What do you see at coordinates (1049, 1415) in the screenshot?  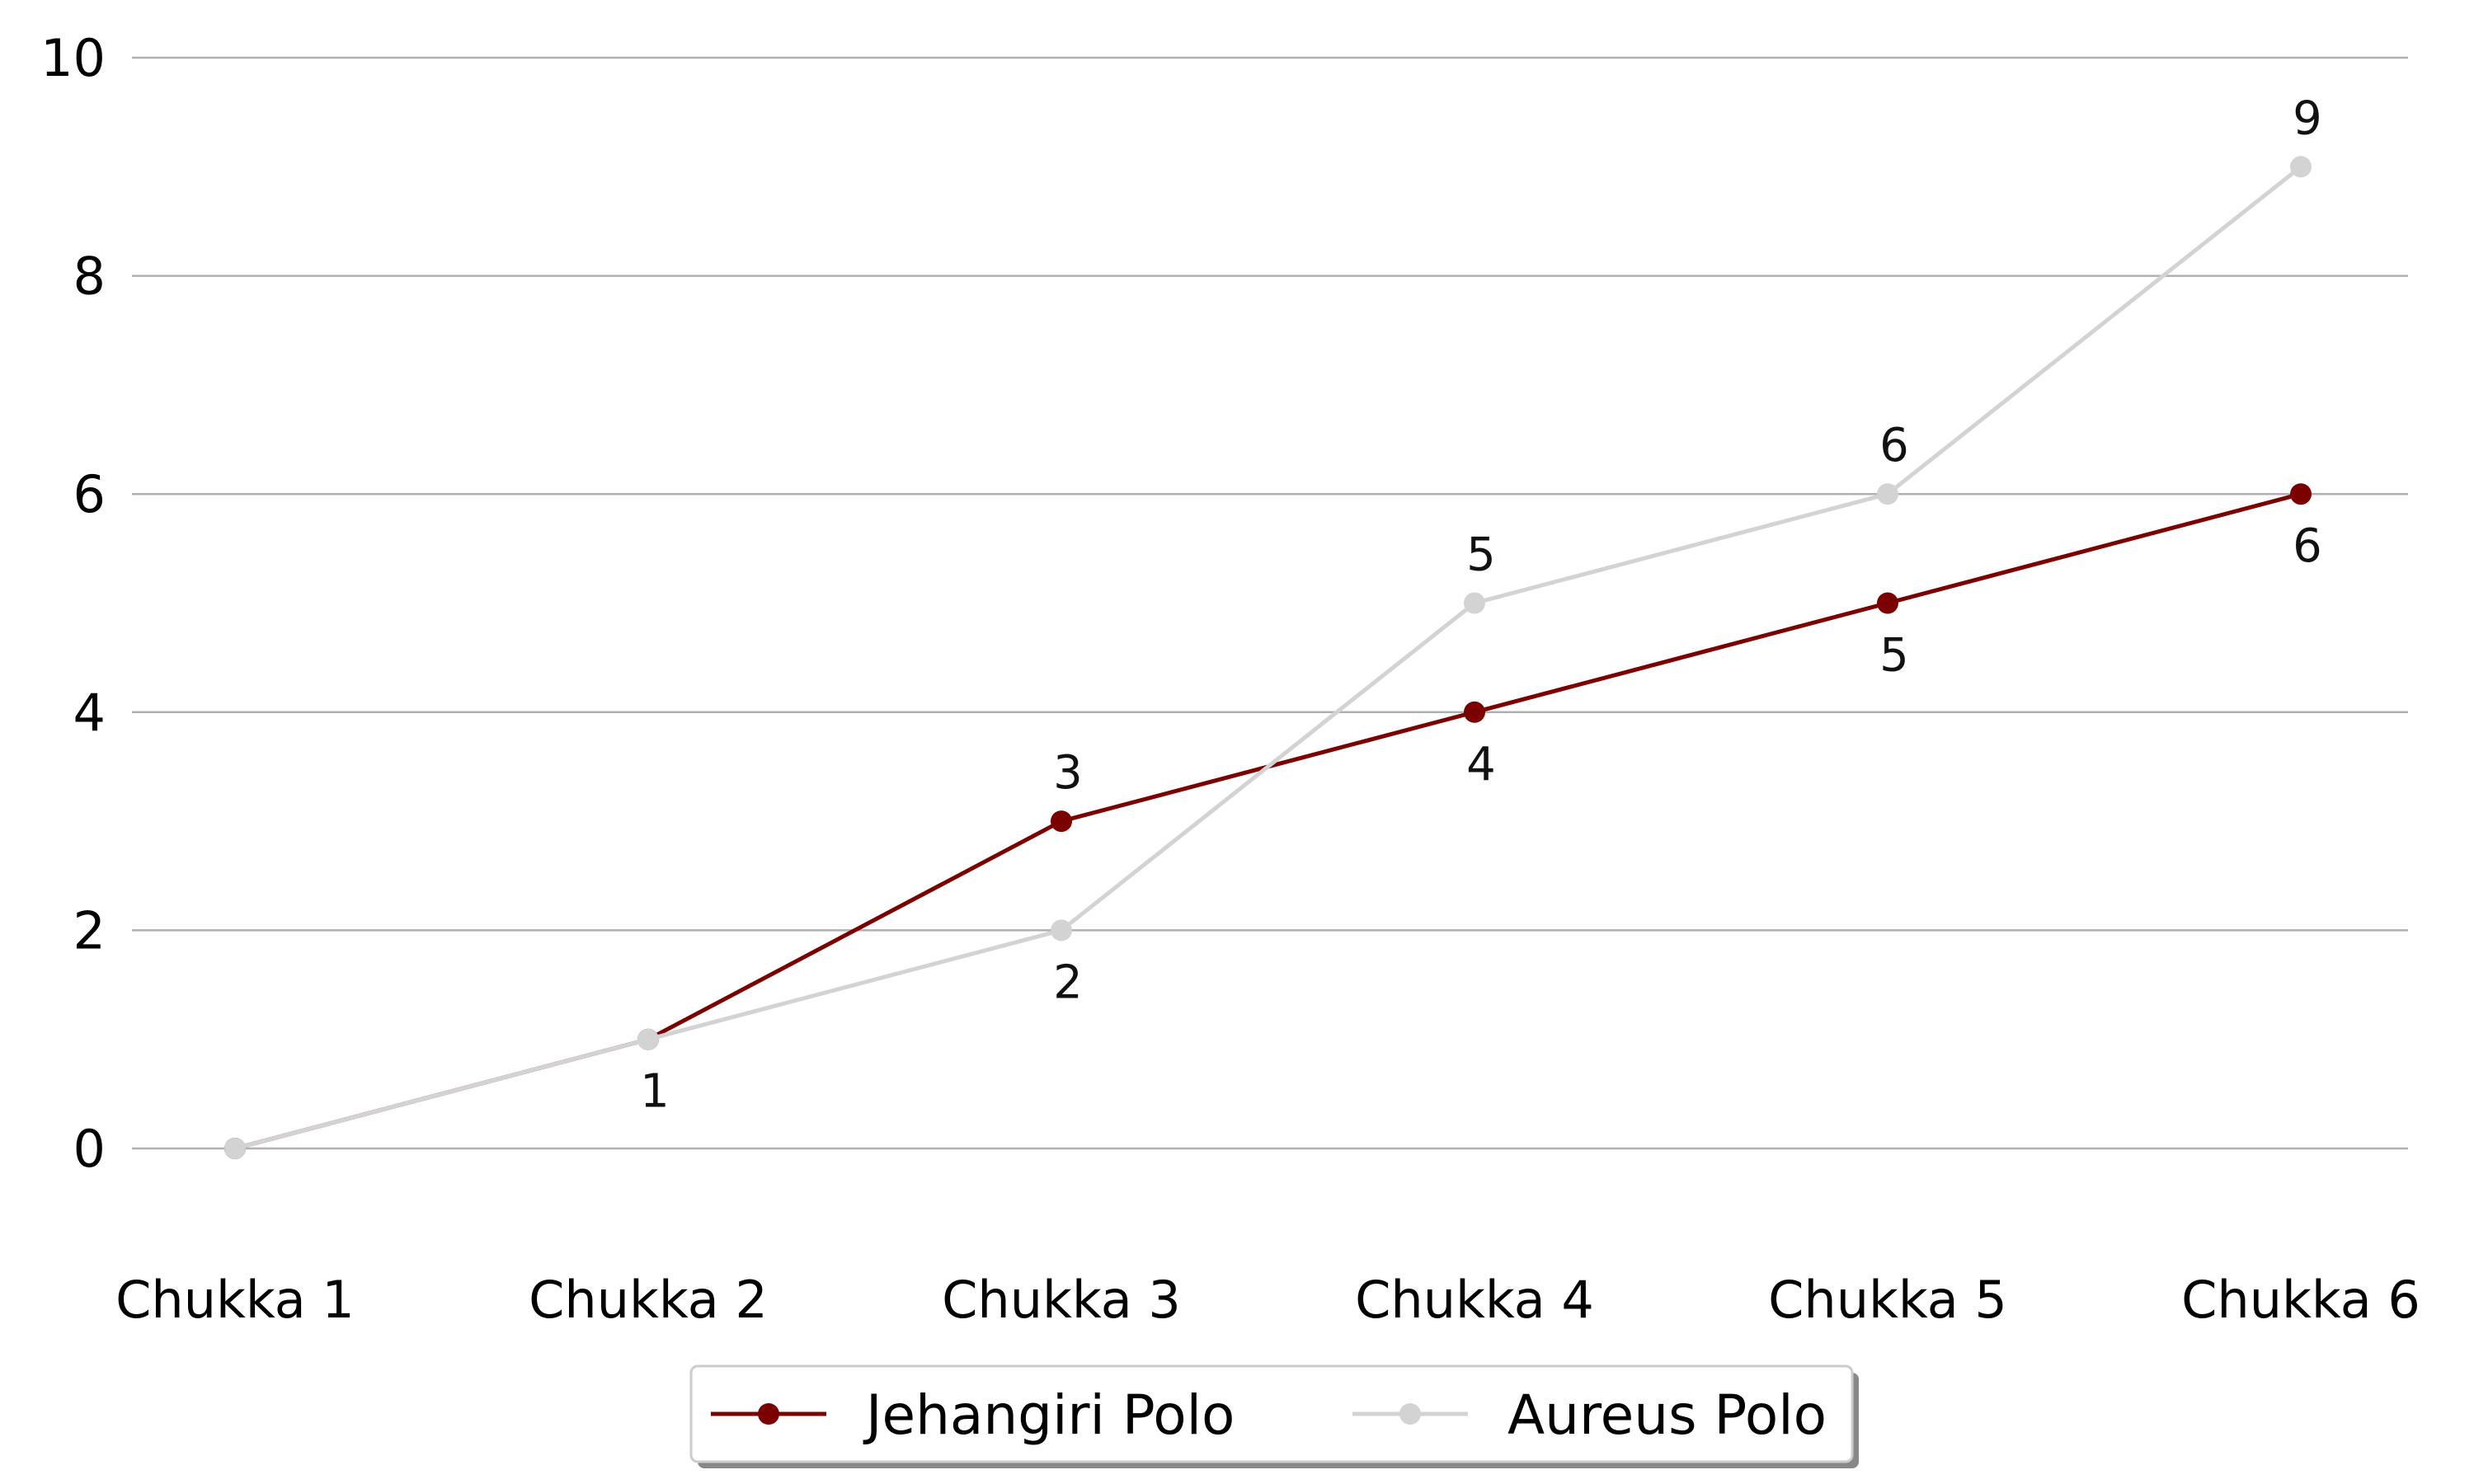 I see `legend-label: Jehangiri Polo` at bounding box center [1049, 1415].